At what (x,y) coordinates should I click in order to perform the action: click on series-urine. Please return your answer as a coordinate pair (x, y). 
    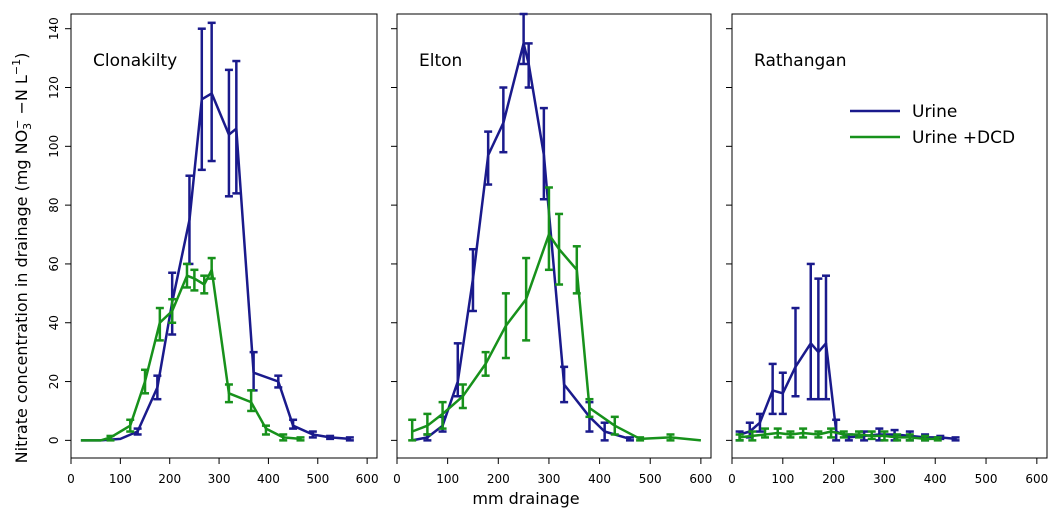
    Looking at the image, I should click on (847, 352).